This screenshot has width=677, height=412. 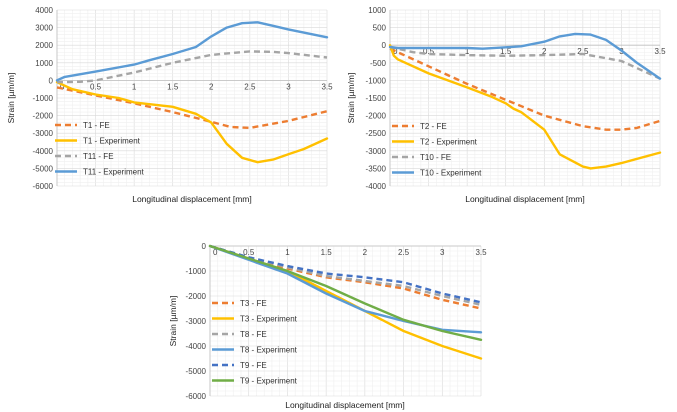 What do you see at coordinates (433, 126) in the screenshot?
I see `legend-label: T2 - FE` at bounding box center [433, 126].